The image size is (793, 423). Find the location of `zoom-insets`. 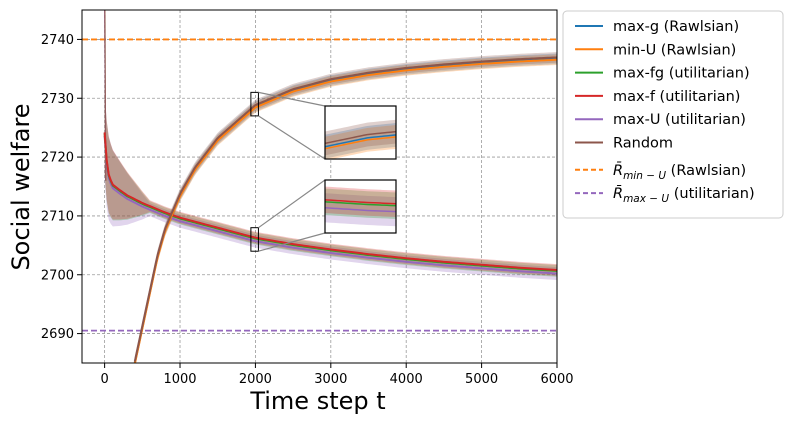

zoom-insets is located at coordinates (323, 171).